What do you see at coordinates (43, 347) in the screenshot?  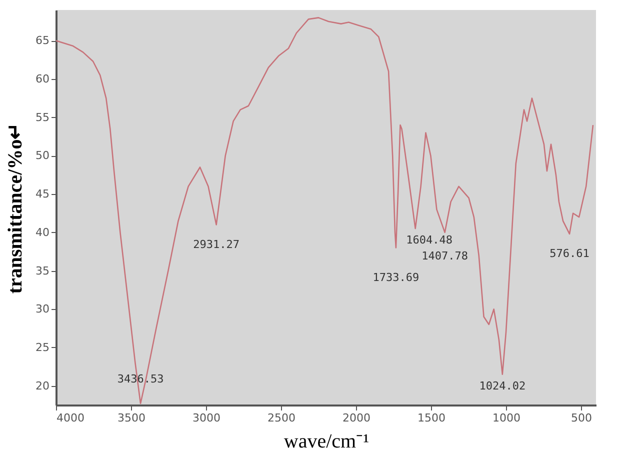 I see `y-tick-label: 25` at bounding box center [43, 347].